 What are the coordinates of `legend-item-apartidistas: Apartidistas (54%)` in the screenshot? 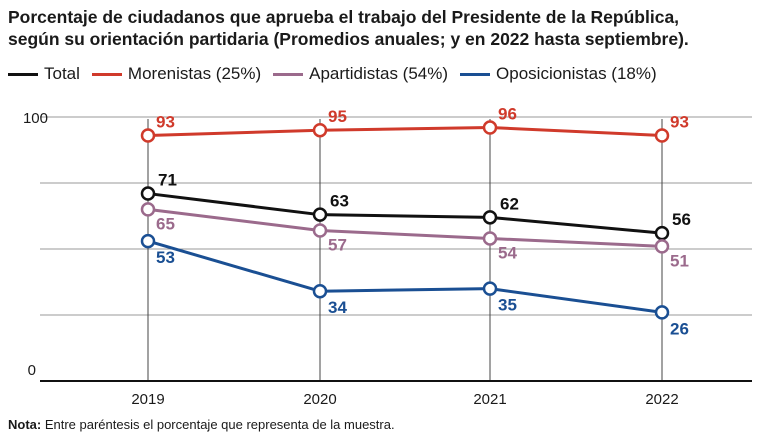 It's located at (360, 74).